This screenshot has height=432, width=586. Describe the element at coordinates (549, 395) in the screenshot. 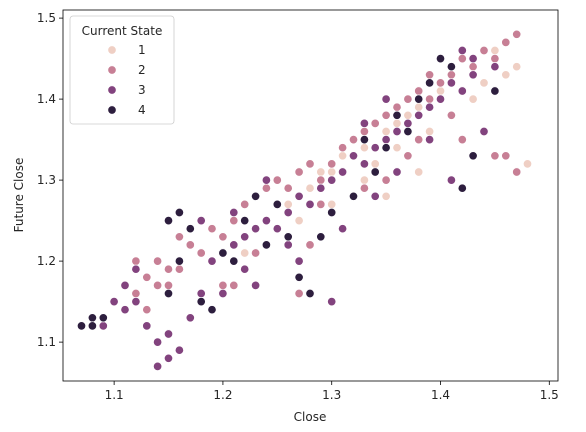

I see `x-tick-label: 1.5` at that location.